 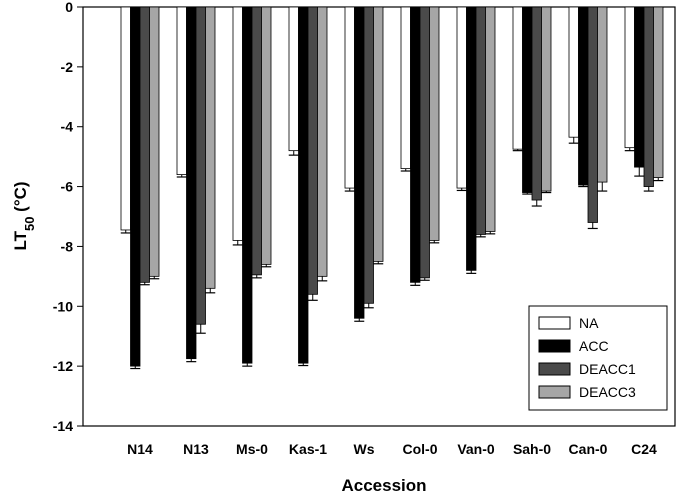 What do you see at coordinates (554, 346) in the screenshot?
I see `legend-swatch-acc` at bounding box center [554, 346].